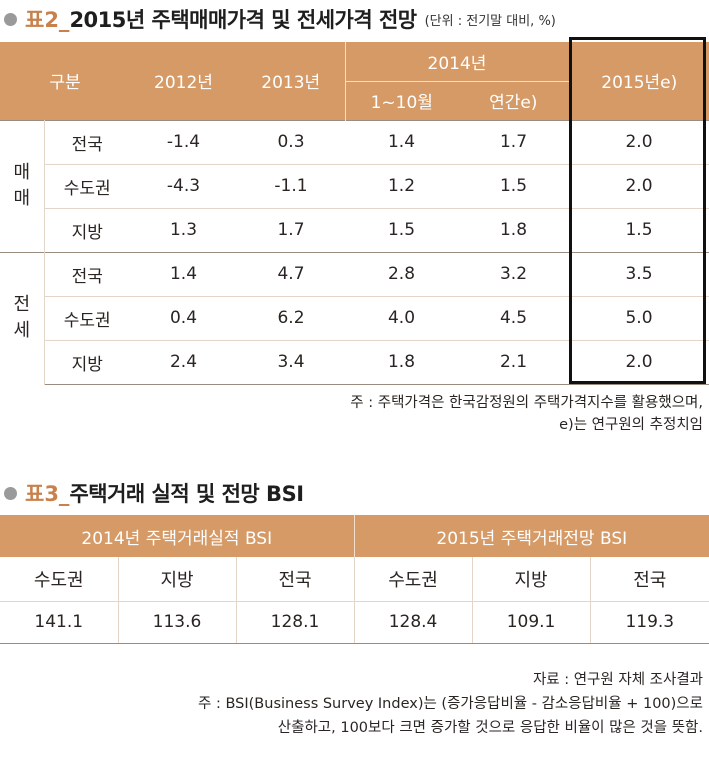 Image resolution: width=709 pixels, height=759 pixels. Describe the element at coordinates (401, 362) in the screenshot. I see `value-2014-jan-oct: 1.8` at that location.